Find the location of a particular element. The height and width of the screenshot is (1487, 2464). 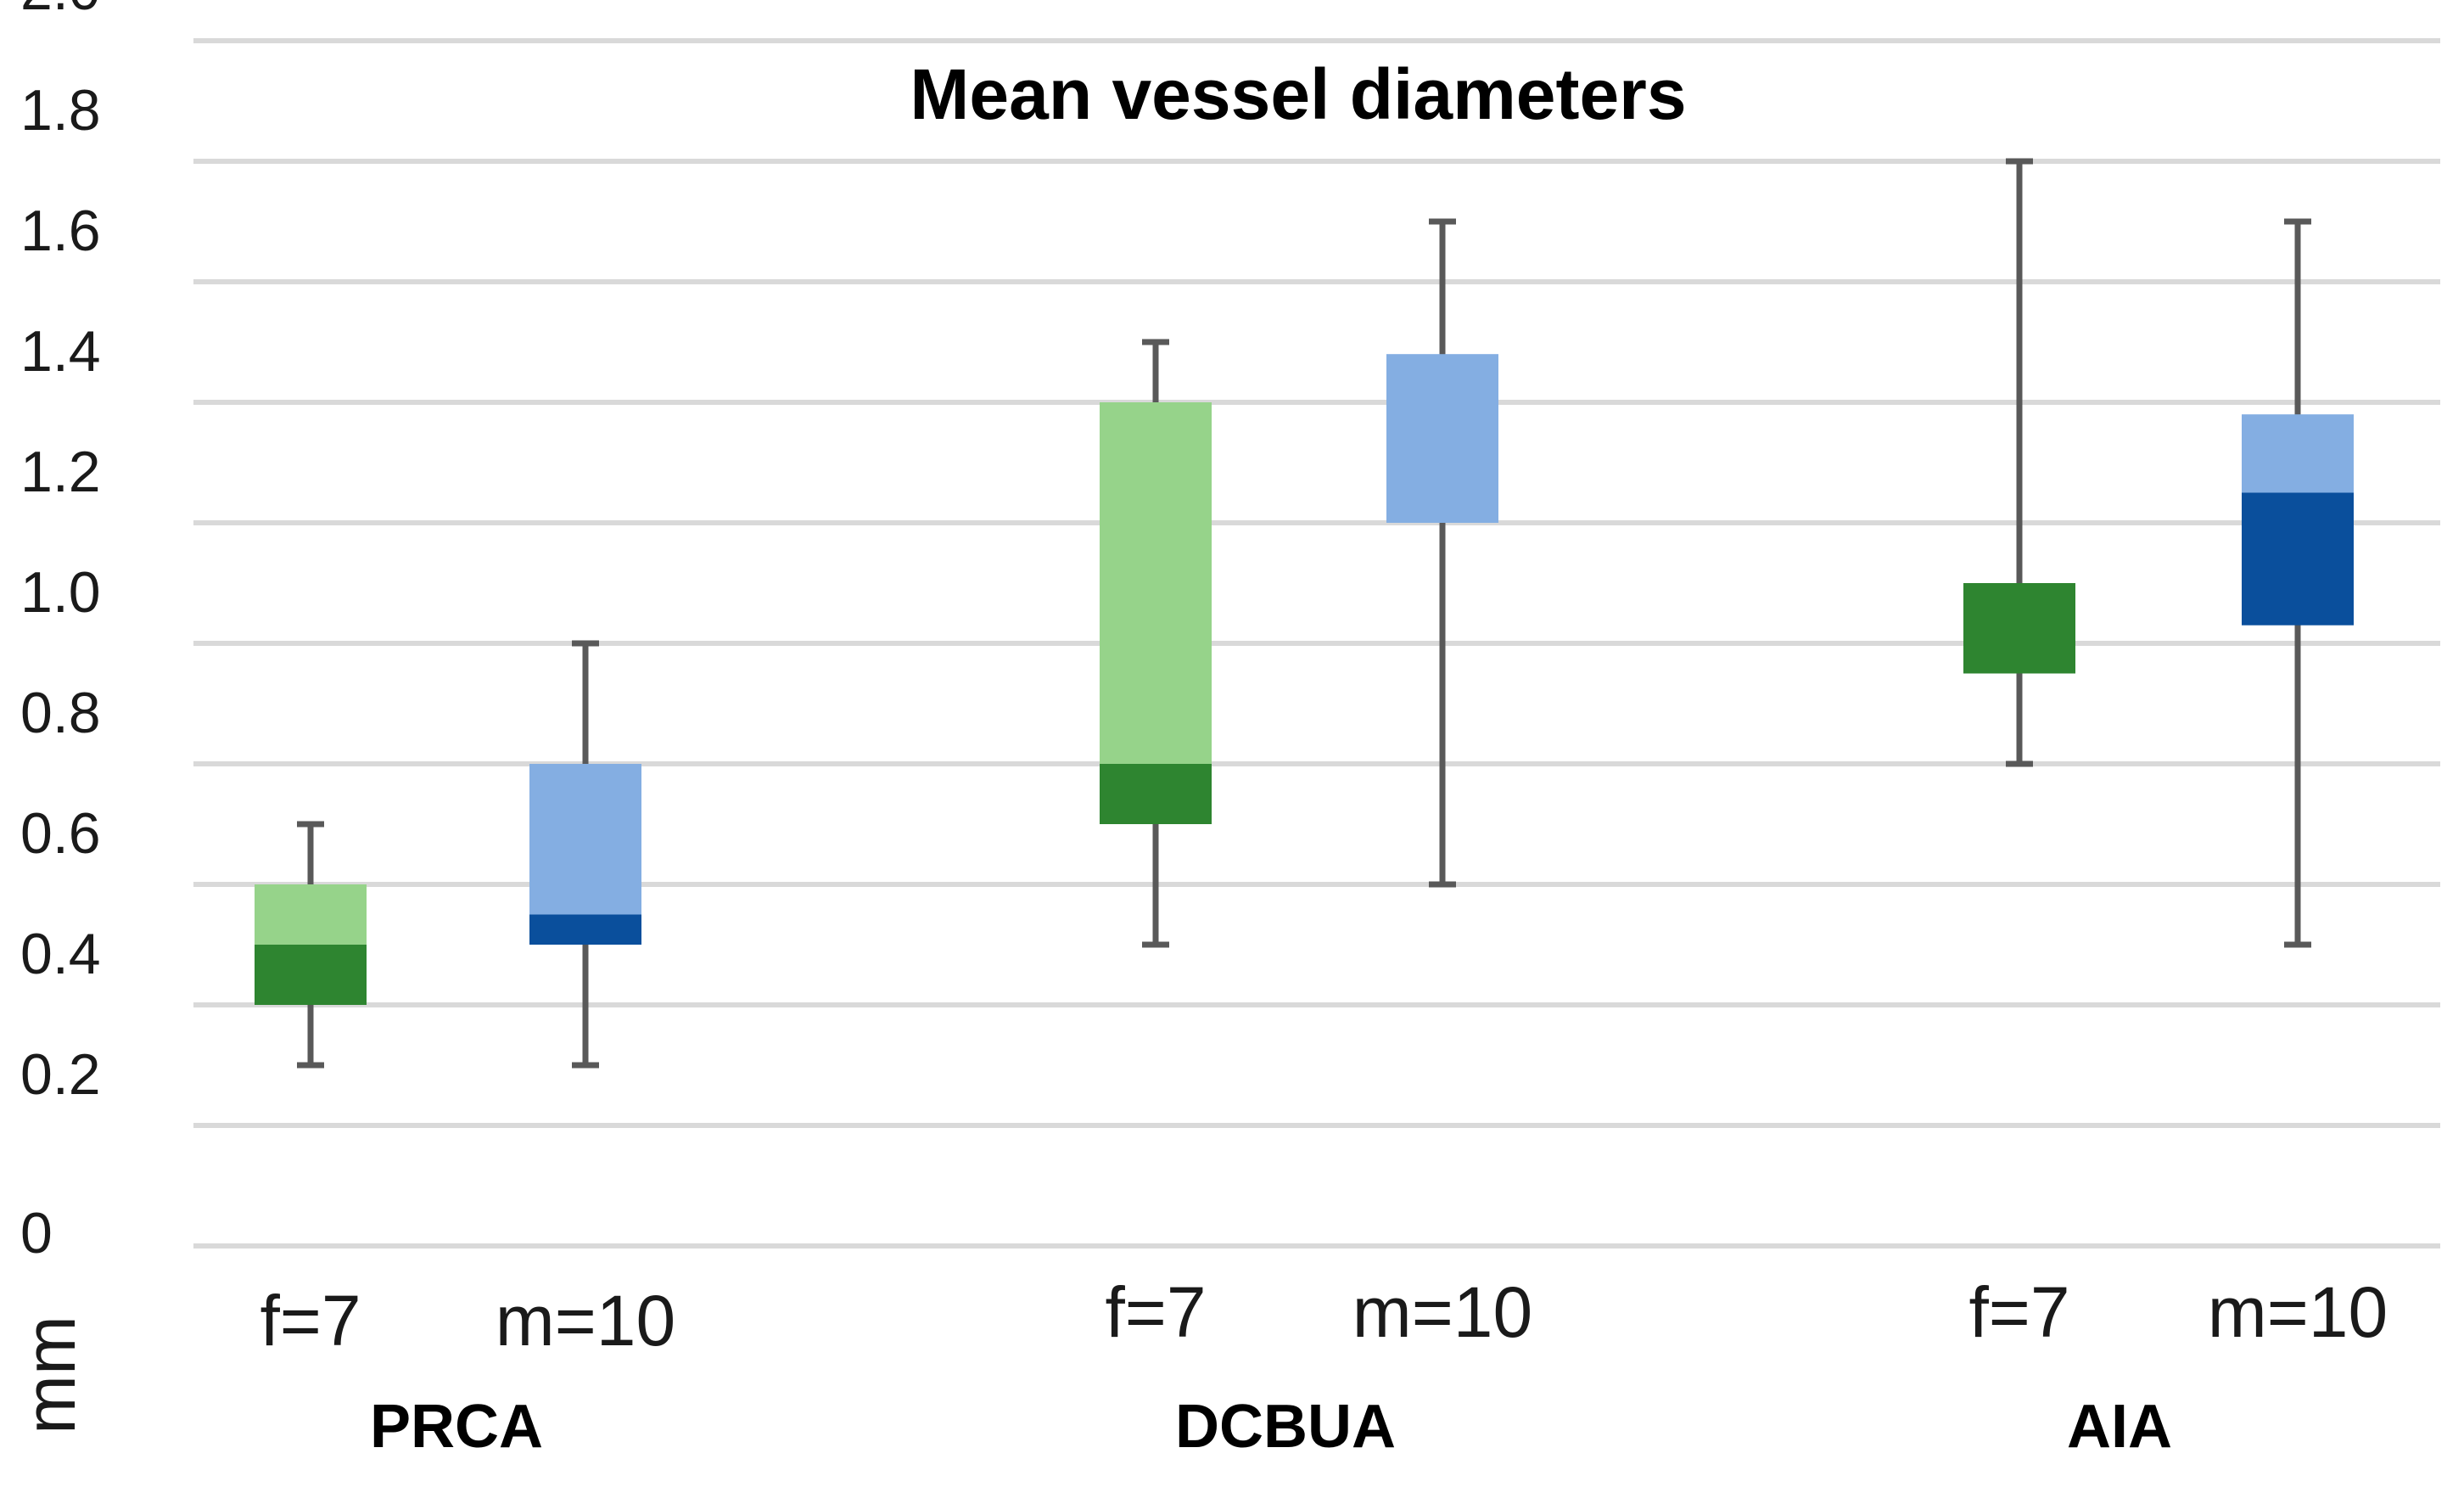

group-label-aia: AIA is located at coordinates (2120, 1427).